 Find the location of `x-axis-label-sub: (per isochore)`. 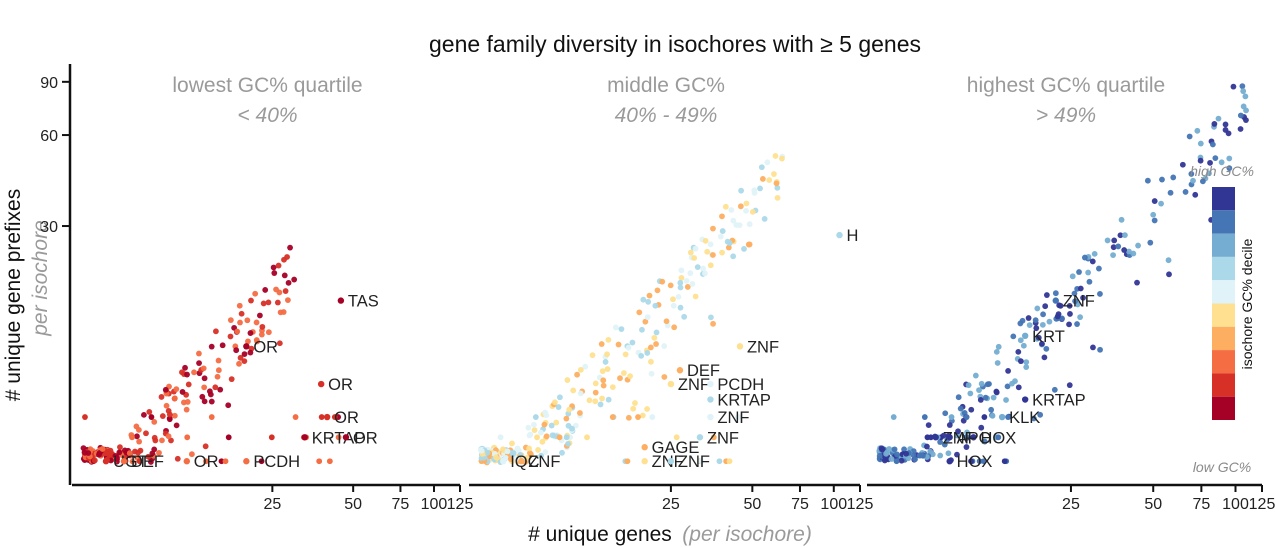

x-axis-label-sub: (per isochore) is located at coordinates (747, 534).